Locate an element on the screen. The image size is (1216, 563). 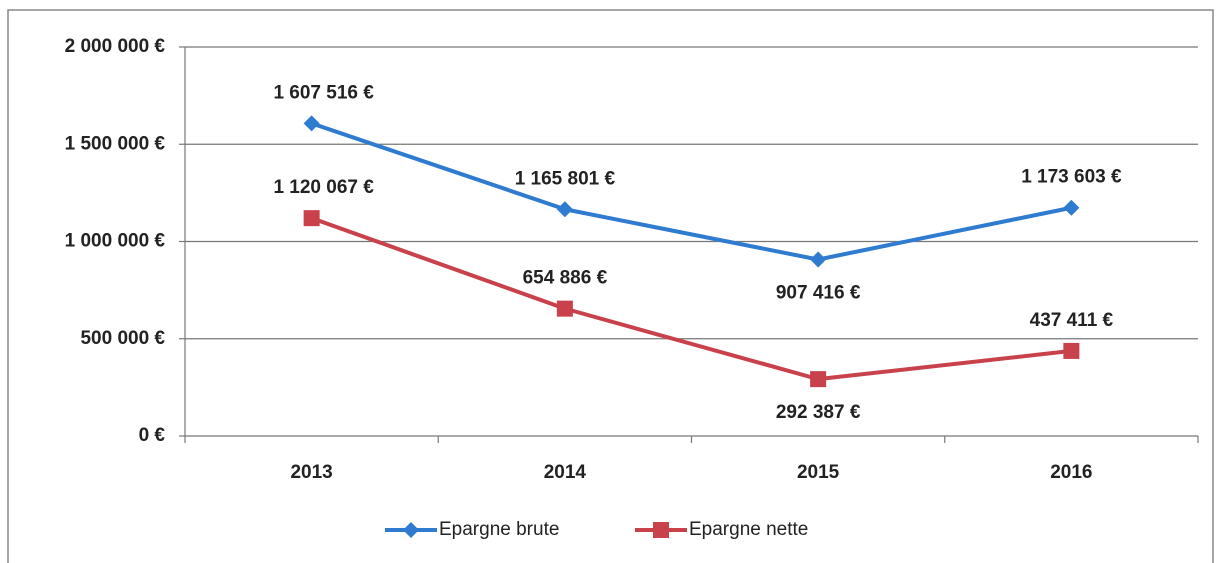
data-label: 1 607 516 € is located at coordinates (323, 92).